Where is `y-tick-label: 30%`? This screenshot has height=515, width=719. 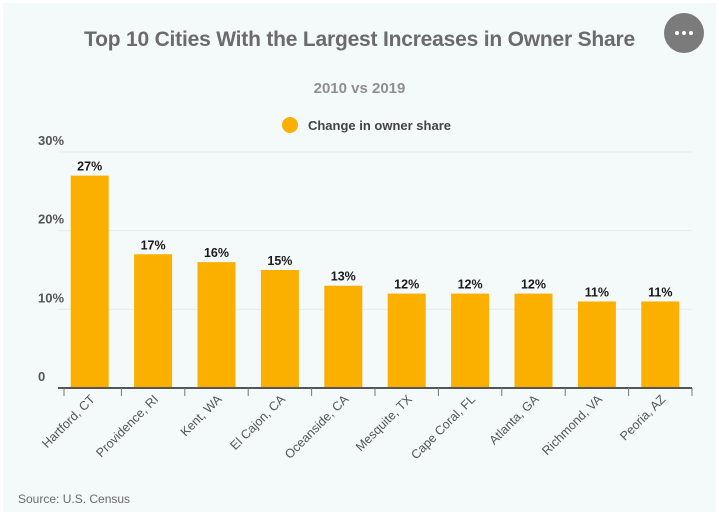
y-tick-label: 30% is located at coordinates (51, 140).